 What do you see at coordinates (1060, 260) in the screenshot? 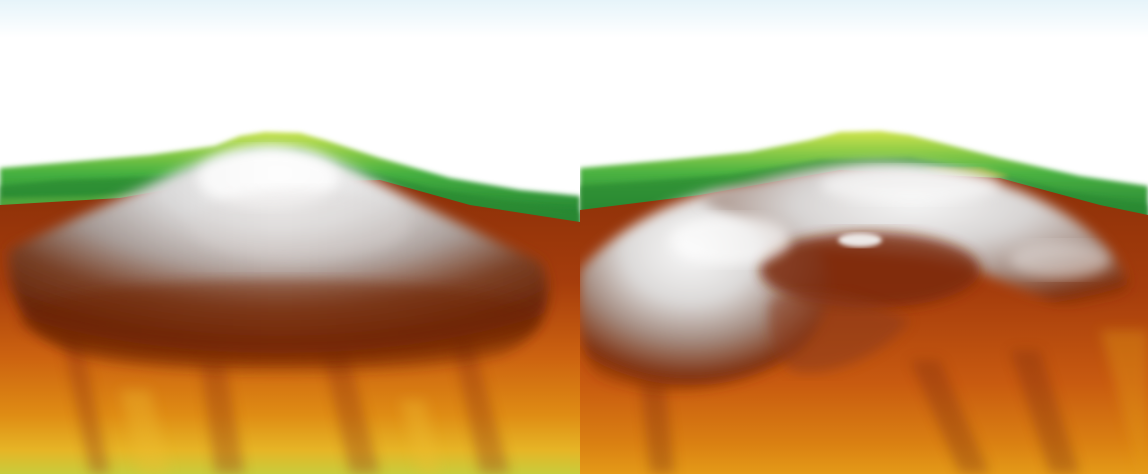
I see `right-right-highlight` at bounding box center [1060, 260].